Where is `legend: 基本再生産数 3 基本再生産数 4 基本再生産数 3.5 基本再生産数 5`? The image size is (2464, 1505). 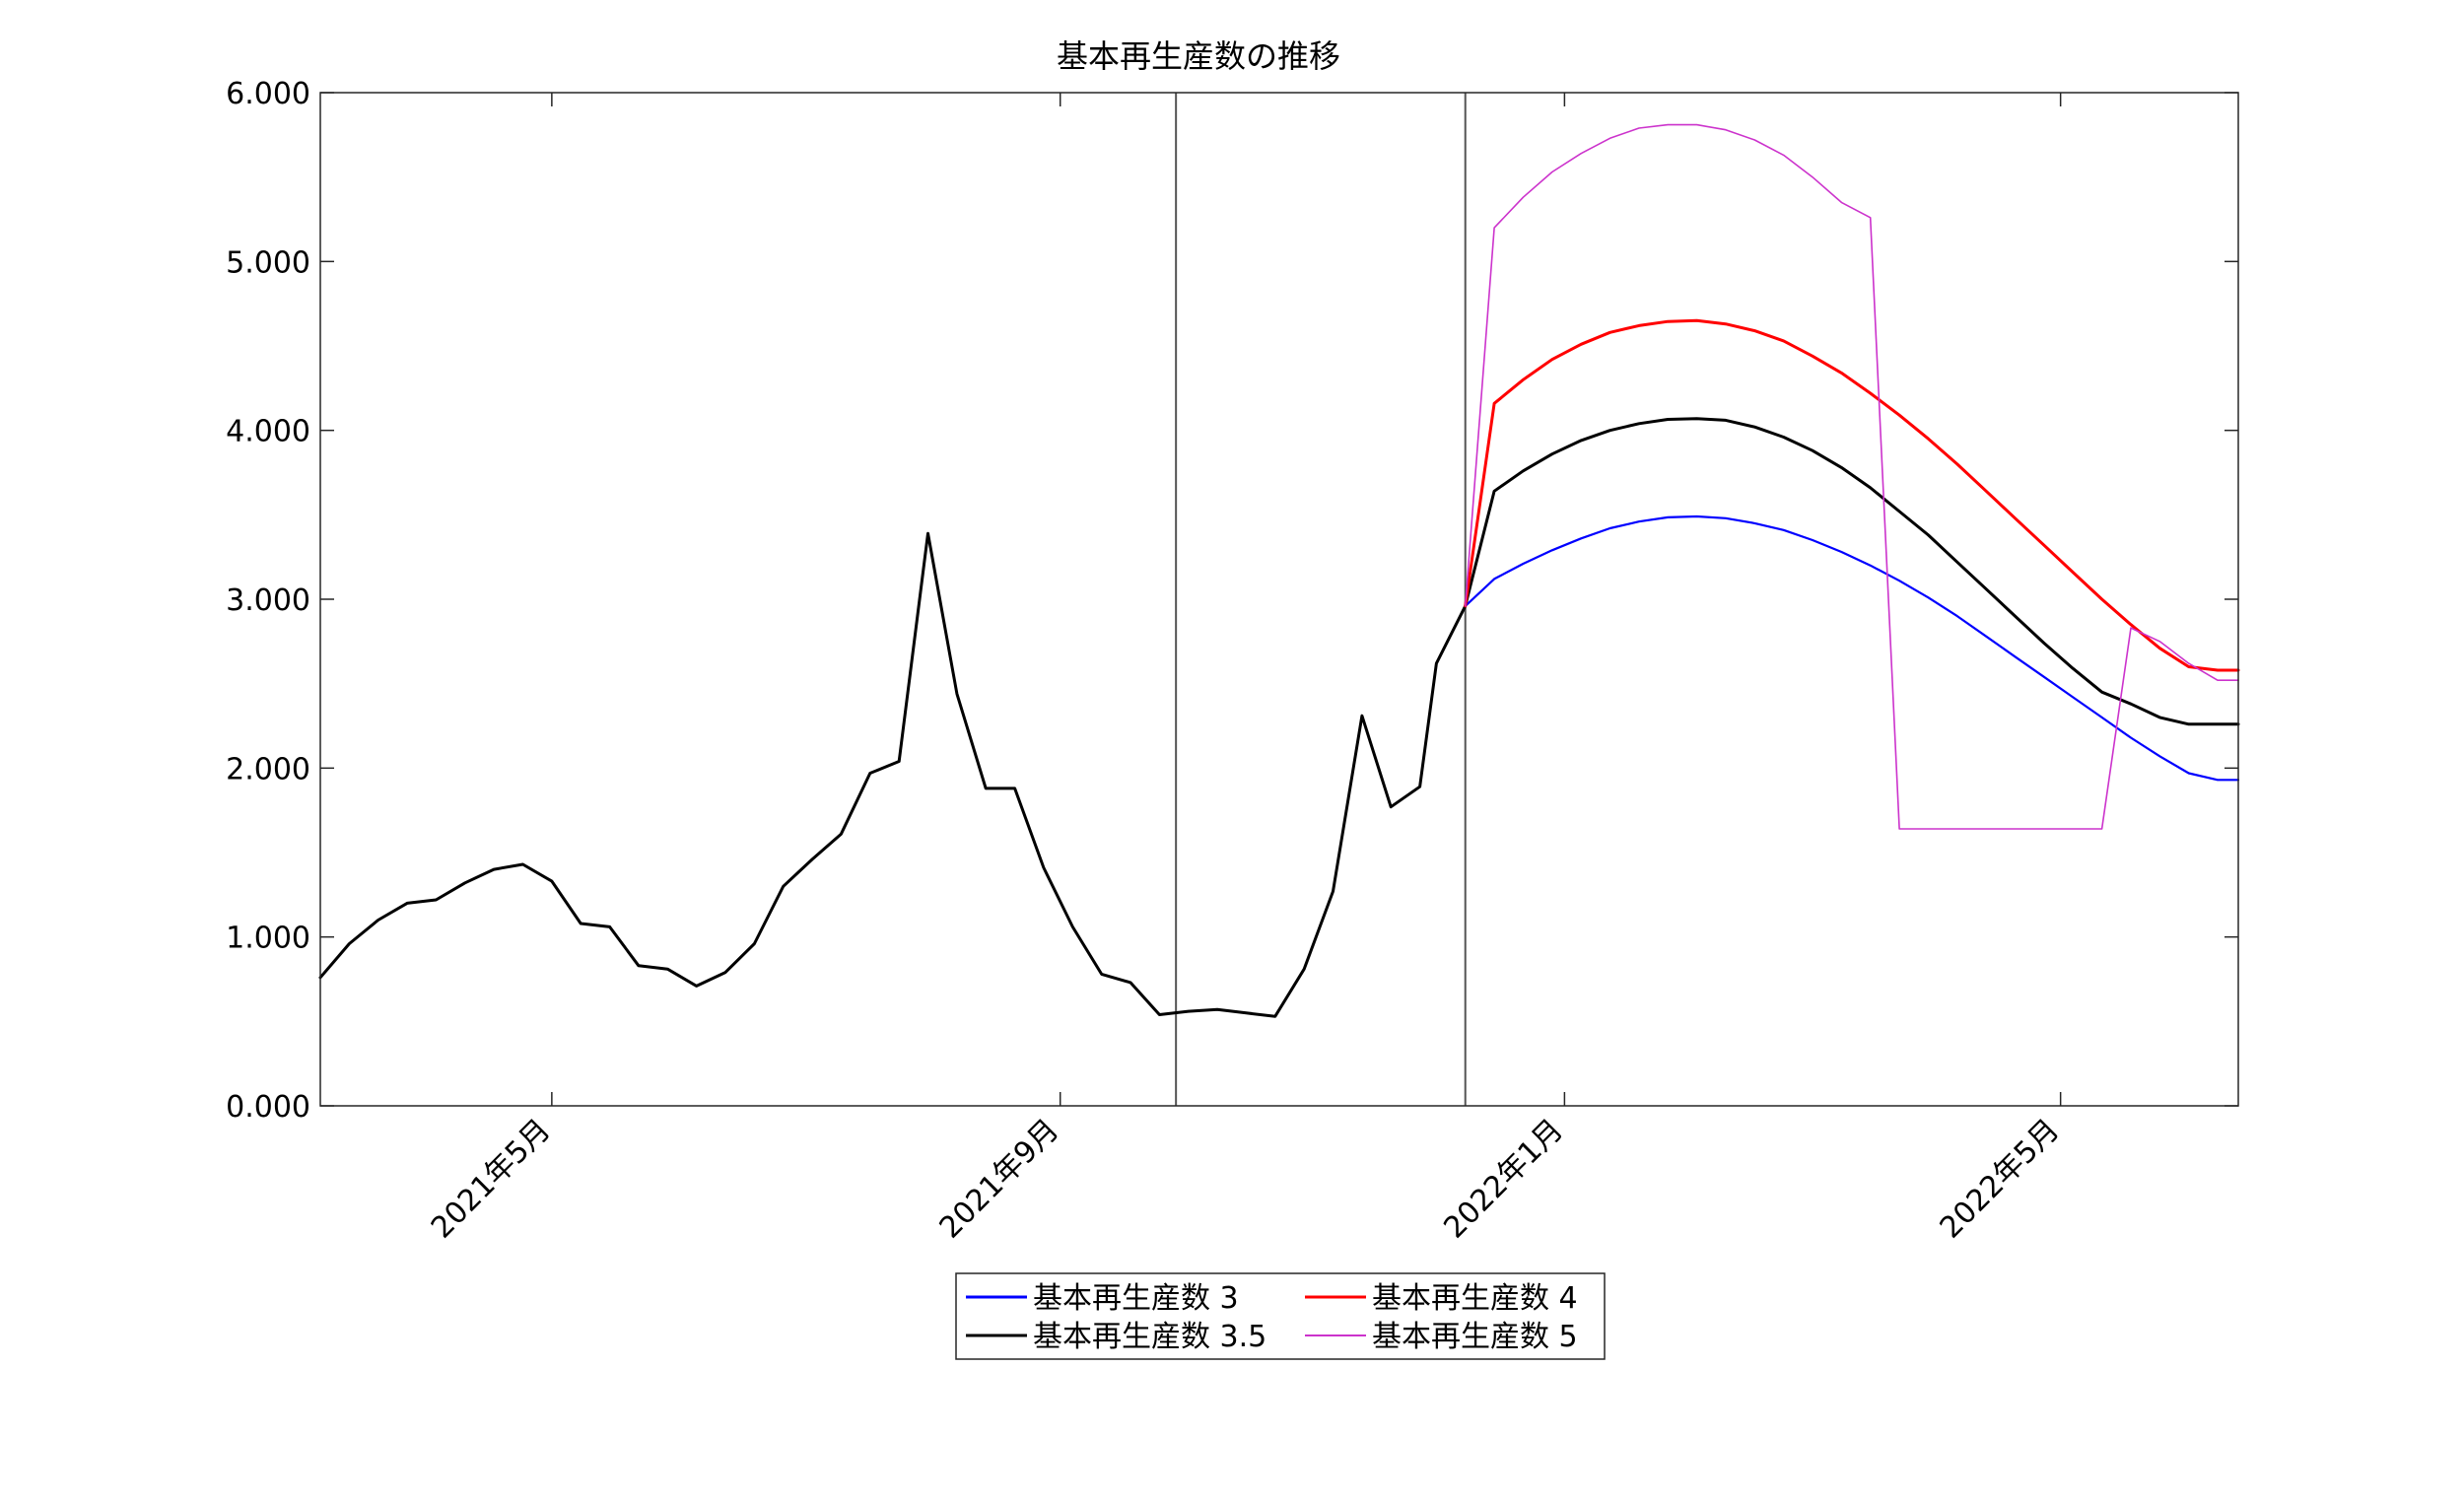 legend: 基本再生産数 3 基本再生産数 4 基本再生産数 3.5 基本再生産数 5 is located at coordinates (1280, 1316).